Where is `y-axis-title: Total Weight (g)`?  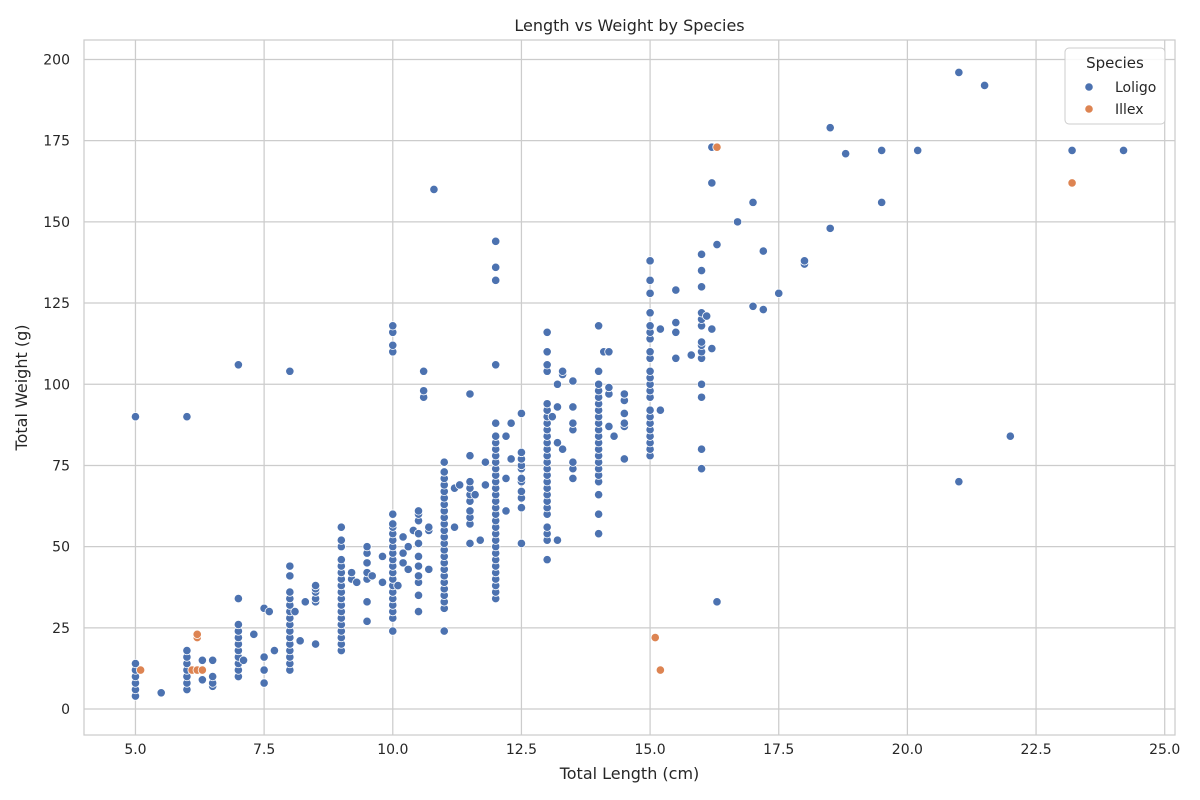
y-axis-title: Total Weight (g) is located at coordinates (21, 388).